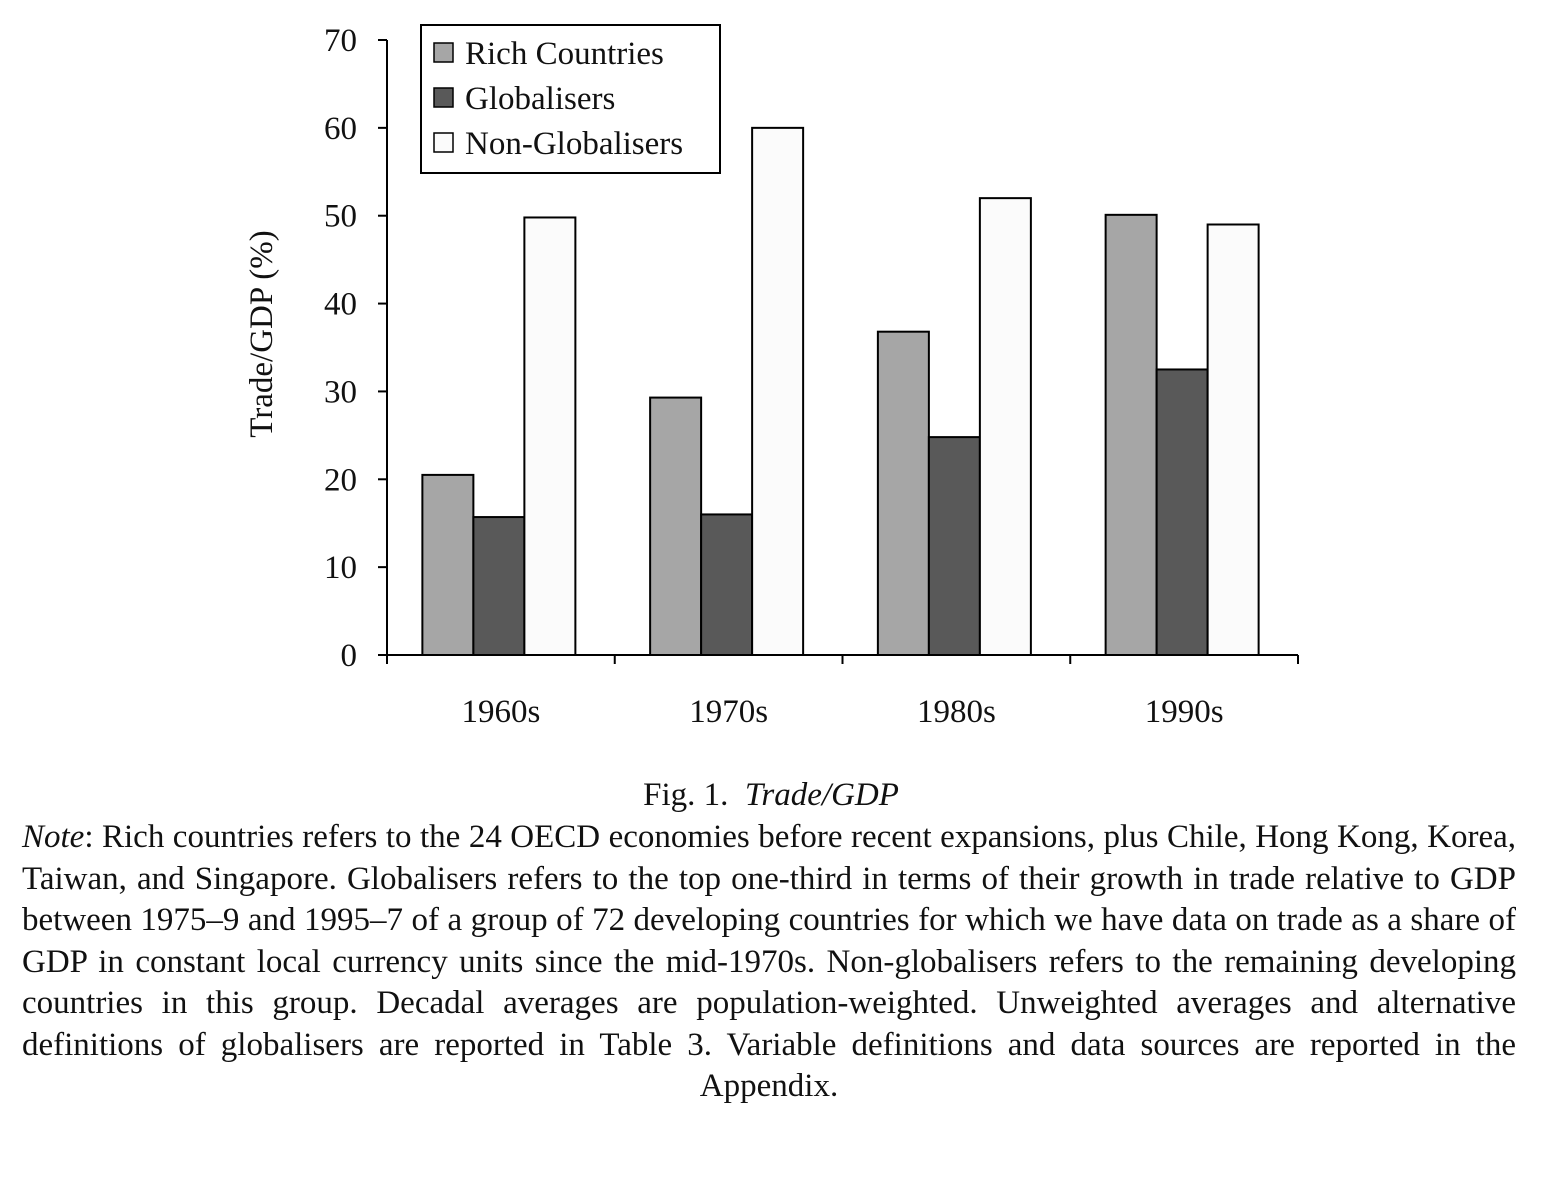  What do you see at coordinates (340, 392) in the screenshot?
I see `y-tick-label: 30` at bounding box center [340, 392].